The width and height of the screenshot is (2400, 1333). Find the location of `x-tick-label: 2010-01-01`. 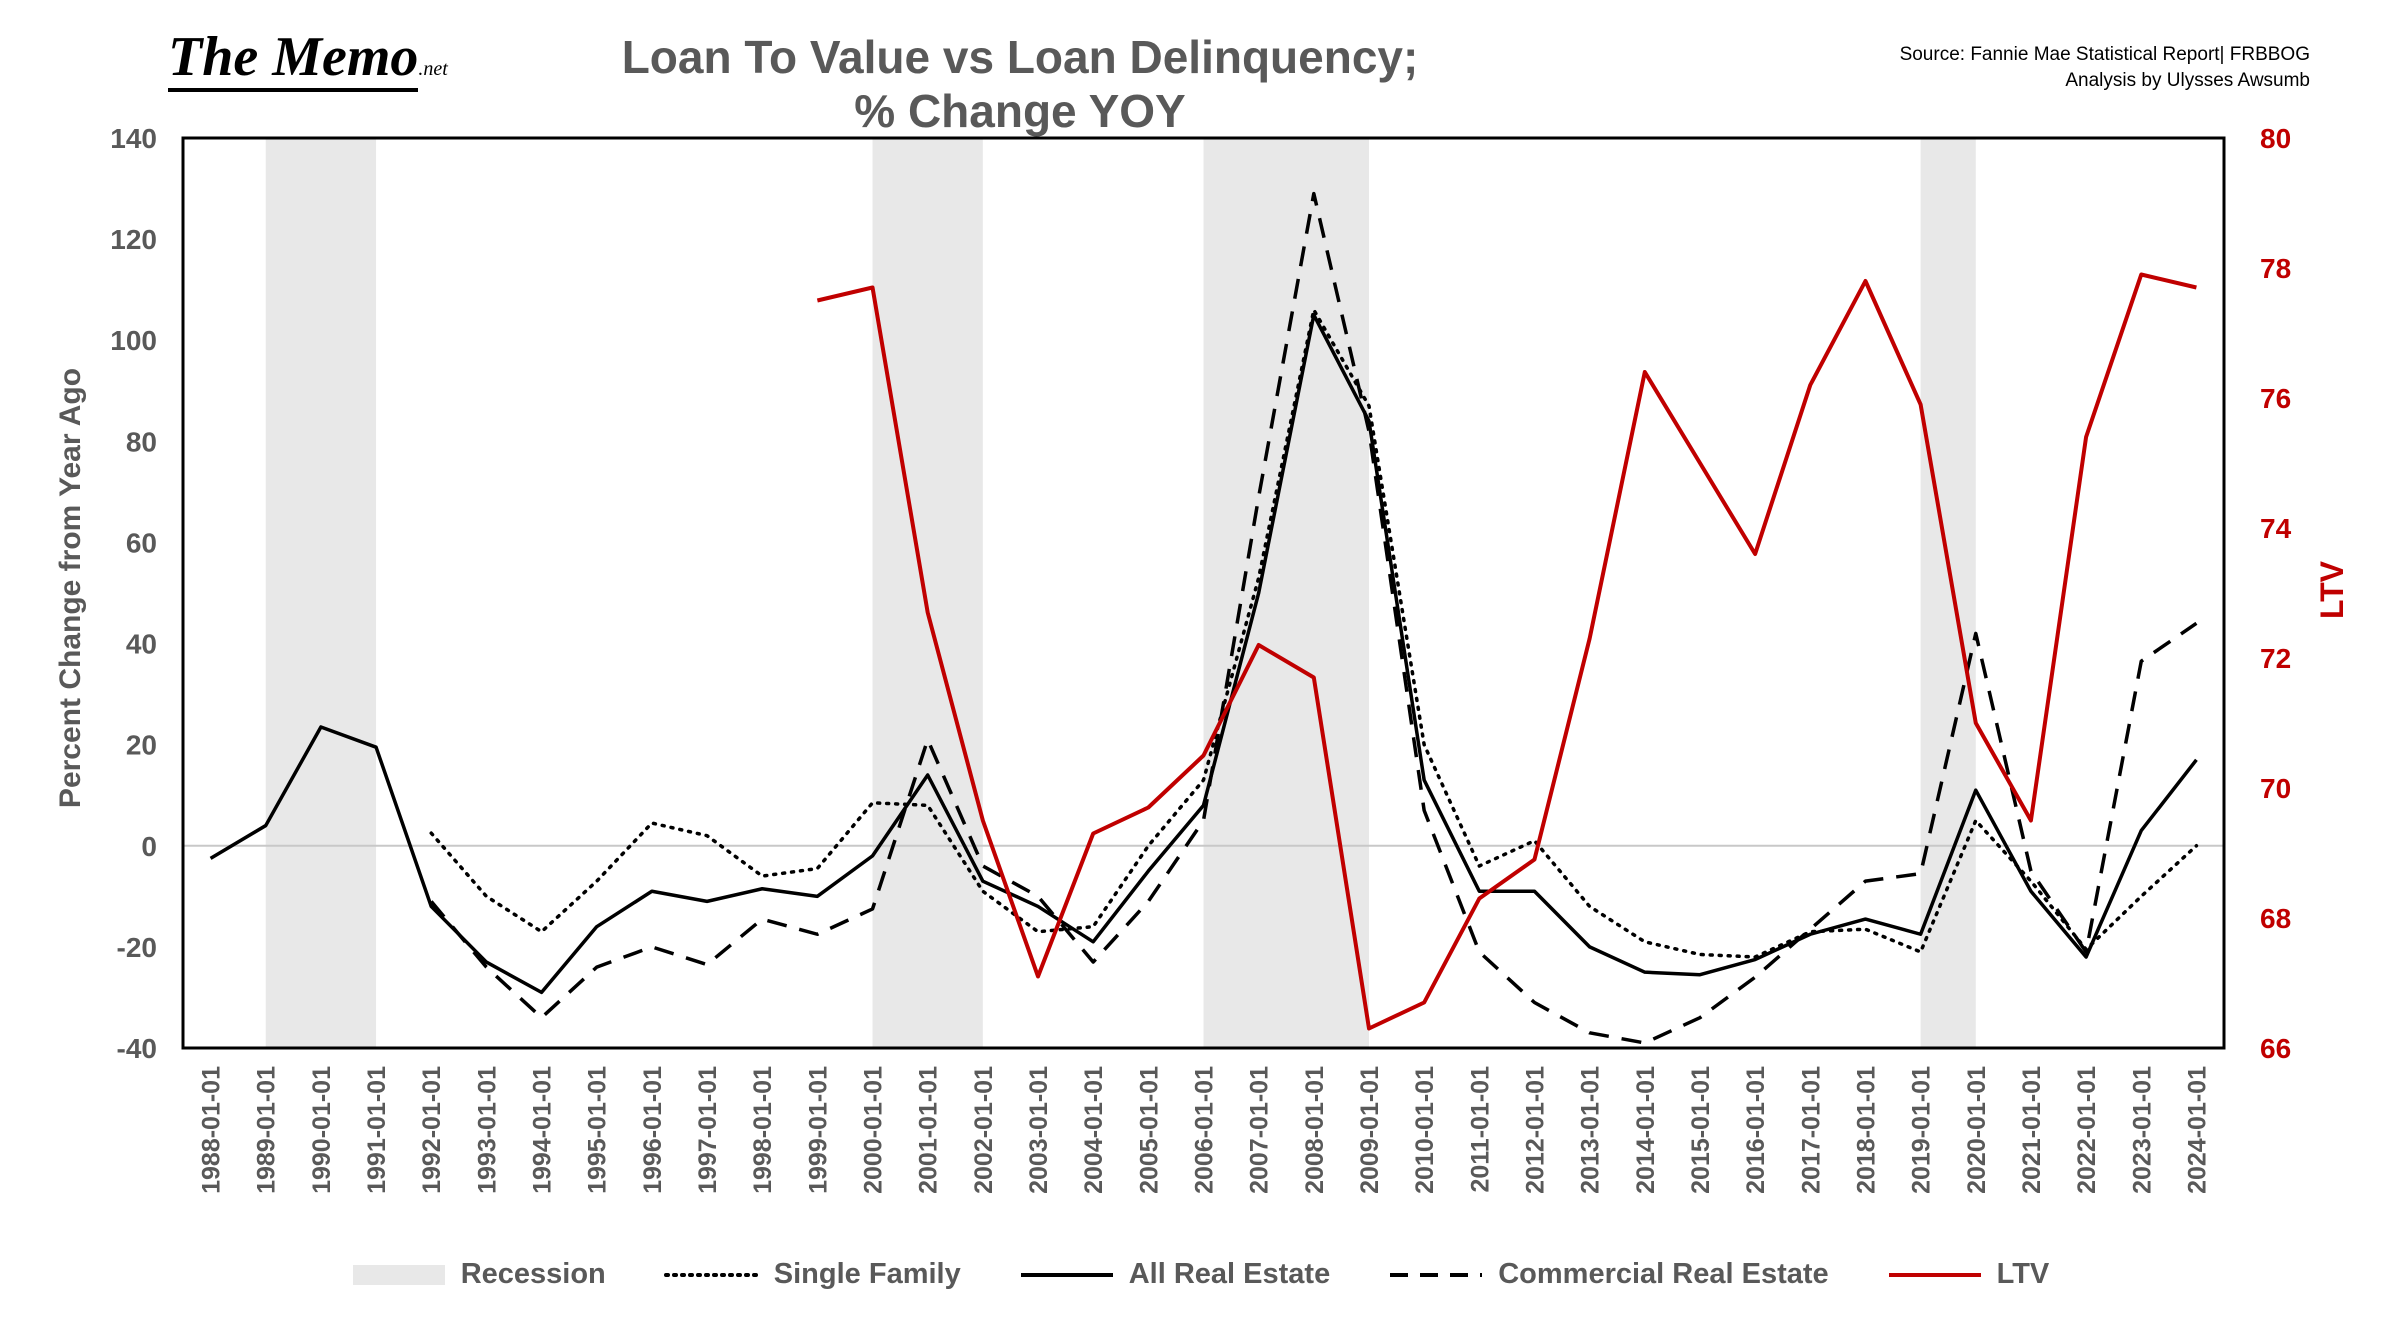

x-tick-label: 2010-01-01 is located at coordinates (1425, 1130).